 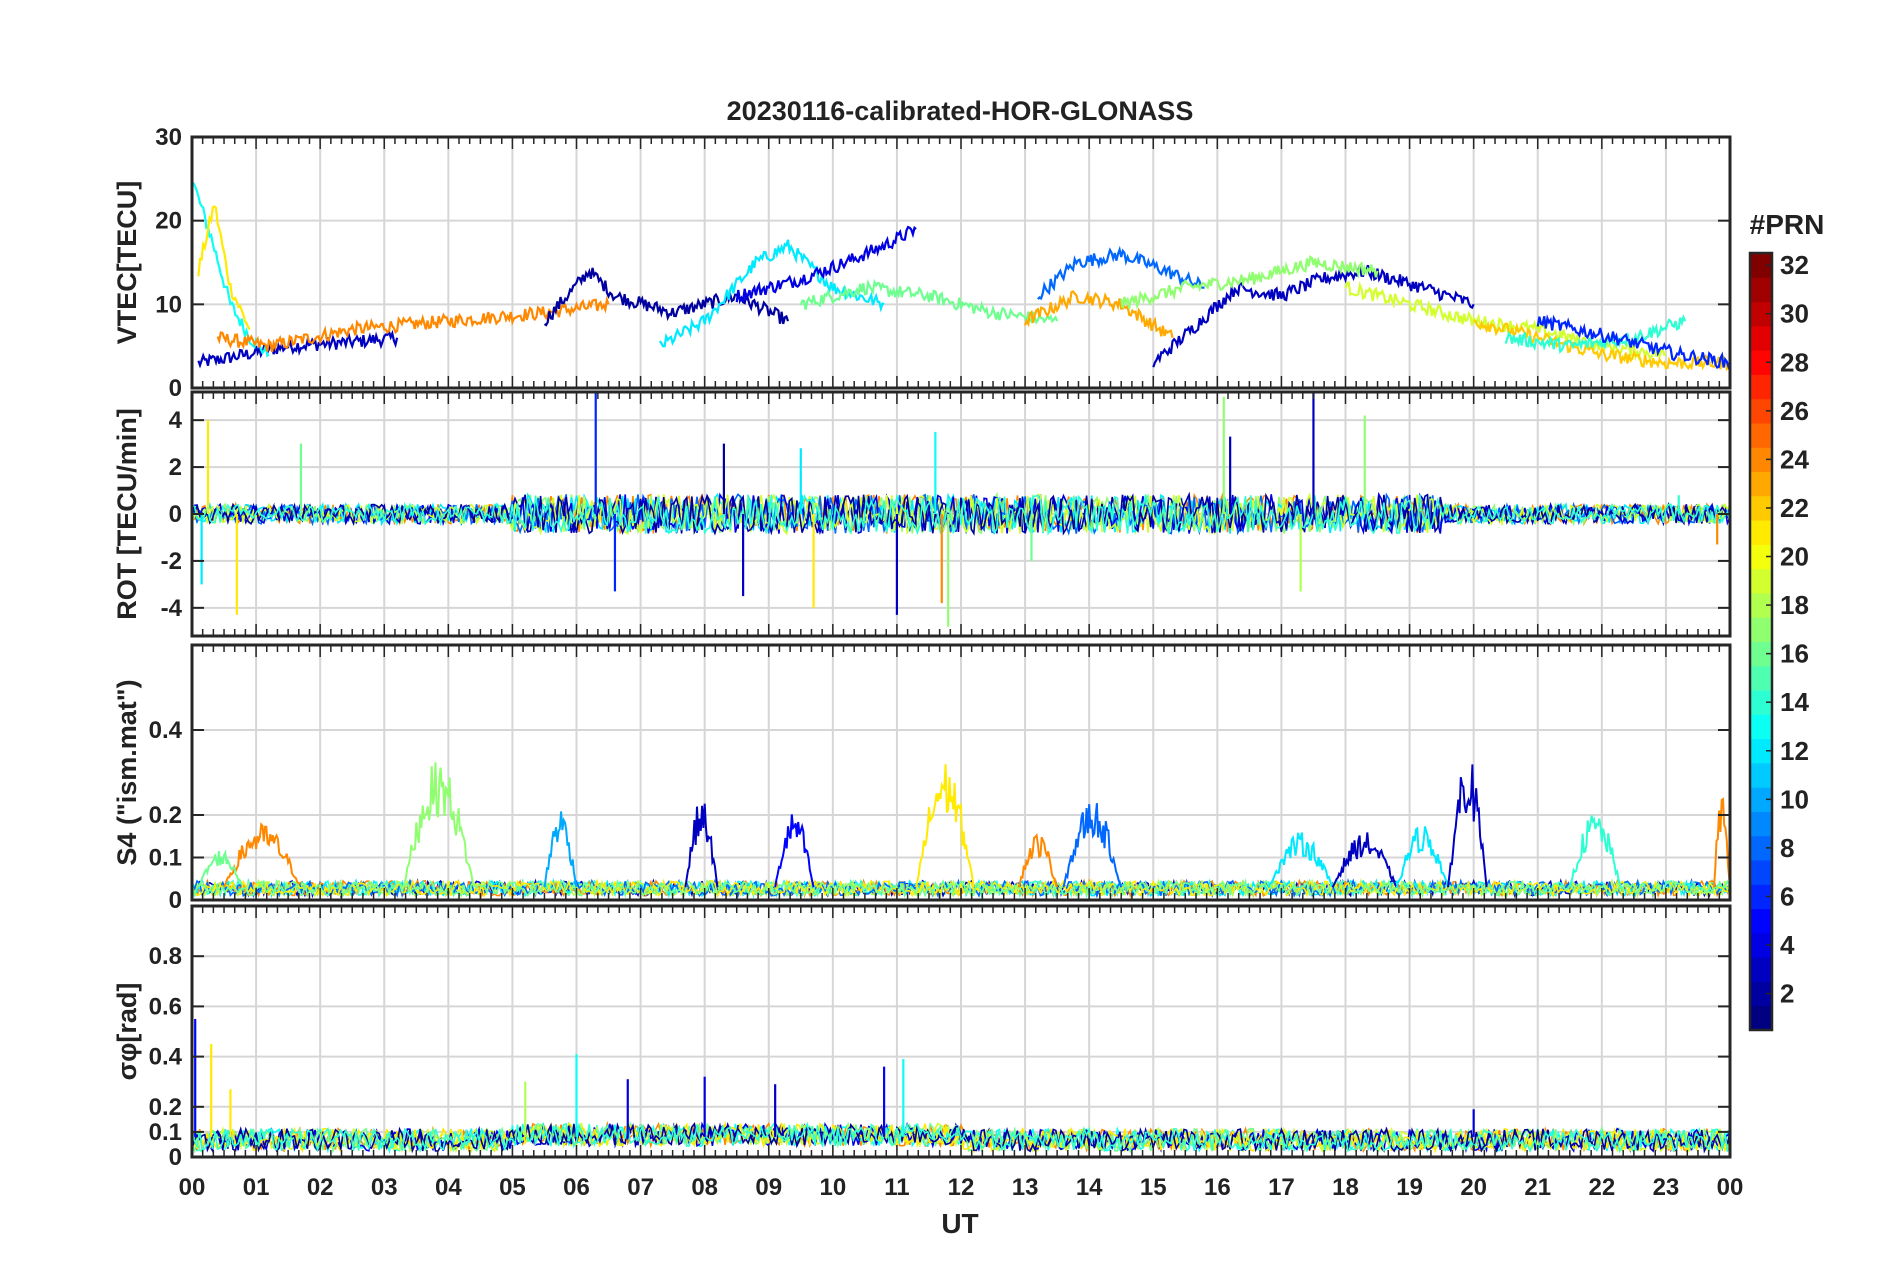 I want to click on colorbar-tick-label: 18, so click(x=1794, y=605).